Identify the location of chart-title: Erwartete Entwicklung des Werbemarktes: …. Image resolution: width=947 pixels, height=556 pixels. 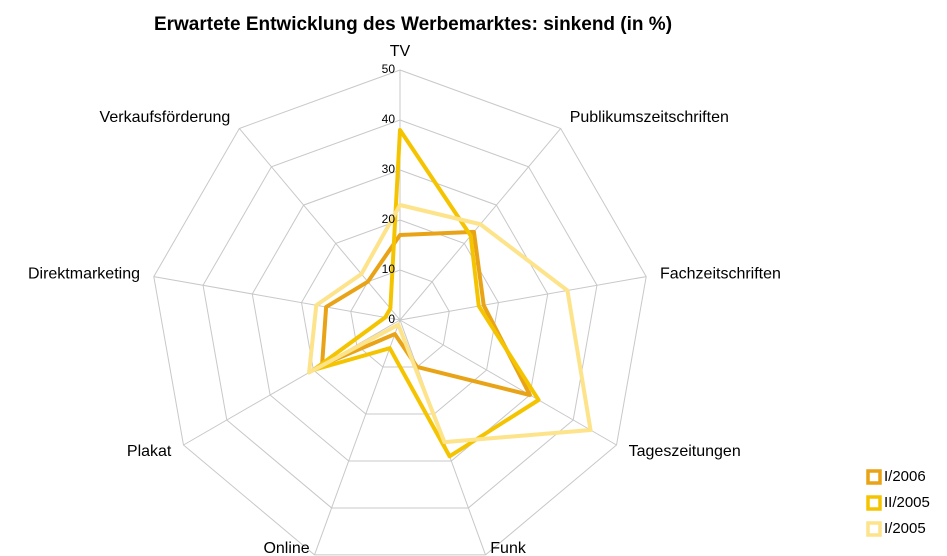
(413, 24).